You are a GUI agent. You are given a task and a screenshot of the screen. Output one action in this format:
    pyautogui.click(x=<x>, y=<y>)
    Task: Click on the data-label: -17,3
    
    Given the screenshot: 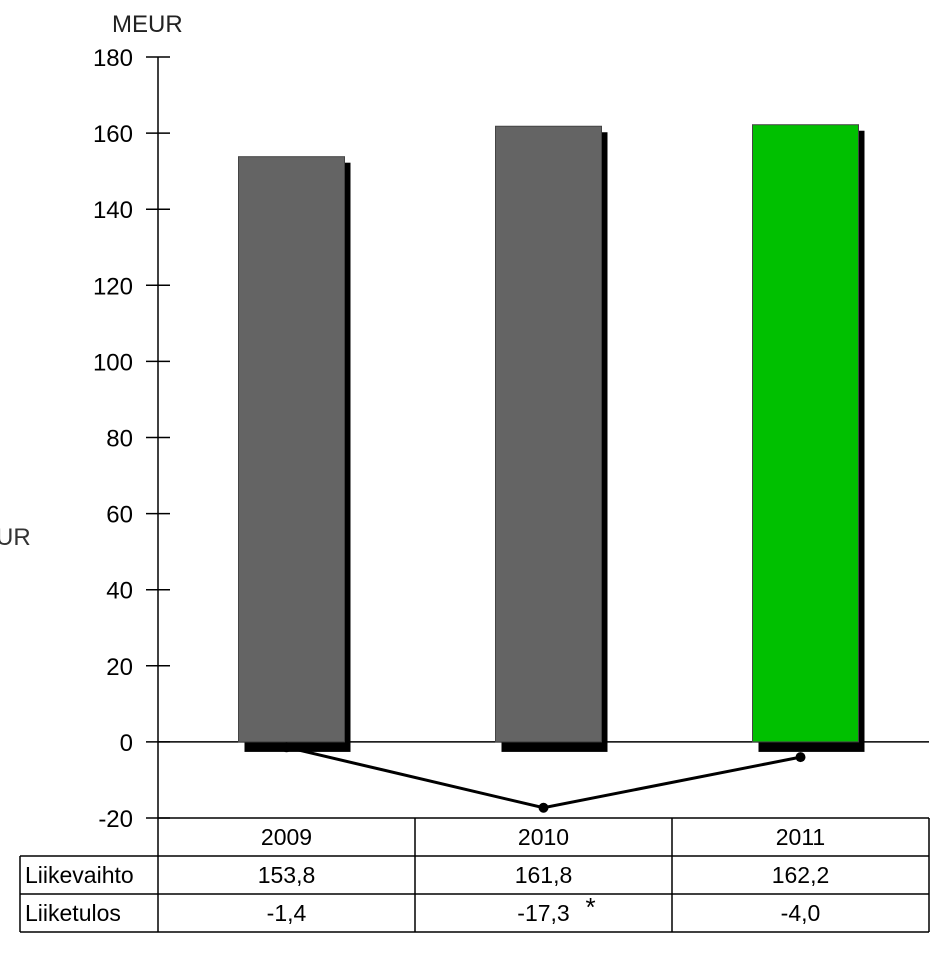 What is the action you would take?
    pyautogui.click(x=543, y=913)
    